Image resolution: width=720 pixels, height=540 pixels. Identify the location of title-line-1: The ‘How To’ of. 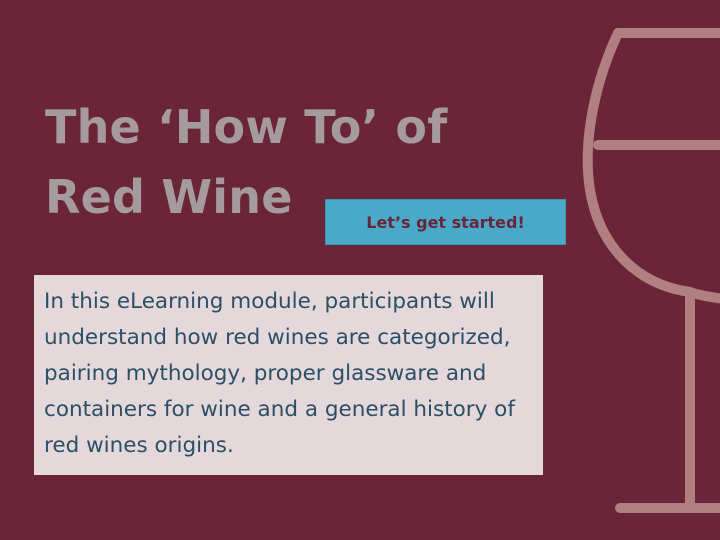
(246, 127).